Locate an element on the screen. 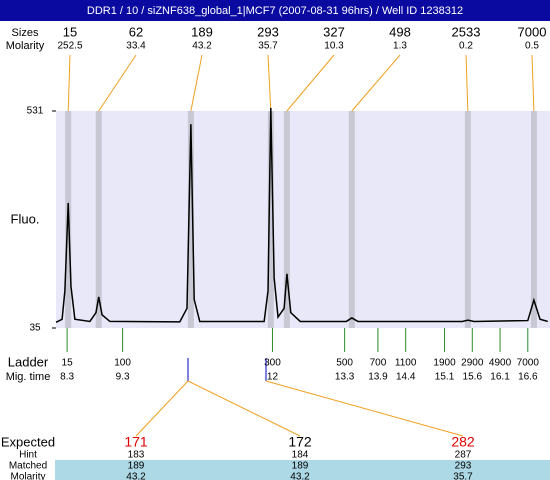  matched-band is located at coordinates (302, 470).